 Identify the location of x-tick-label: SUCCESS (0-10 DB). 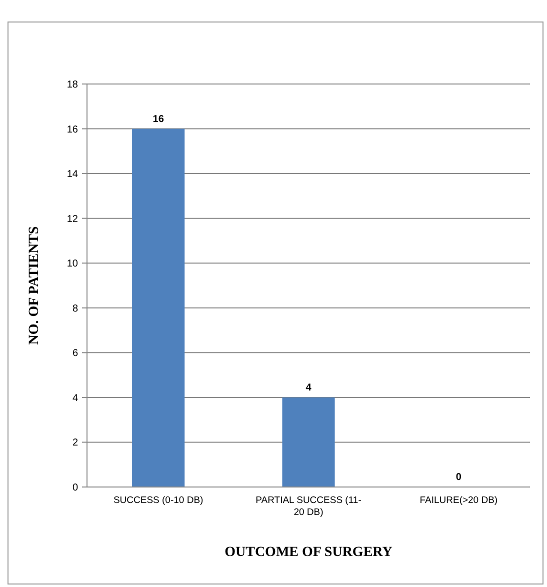
(158, 500).